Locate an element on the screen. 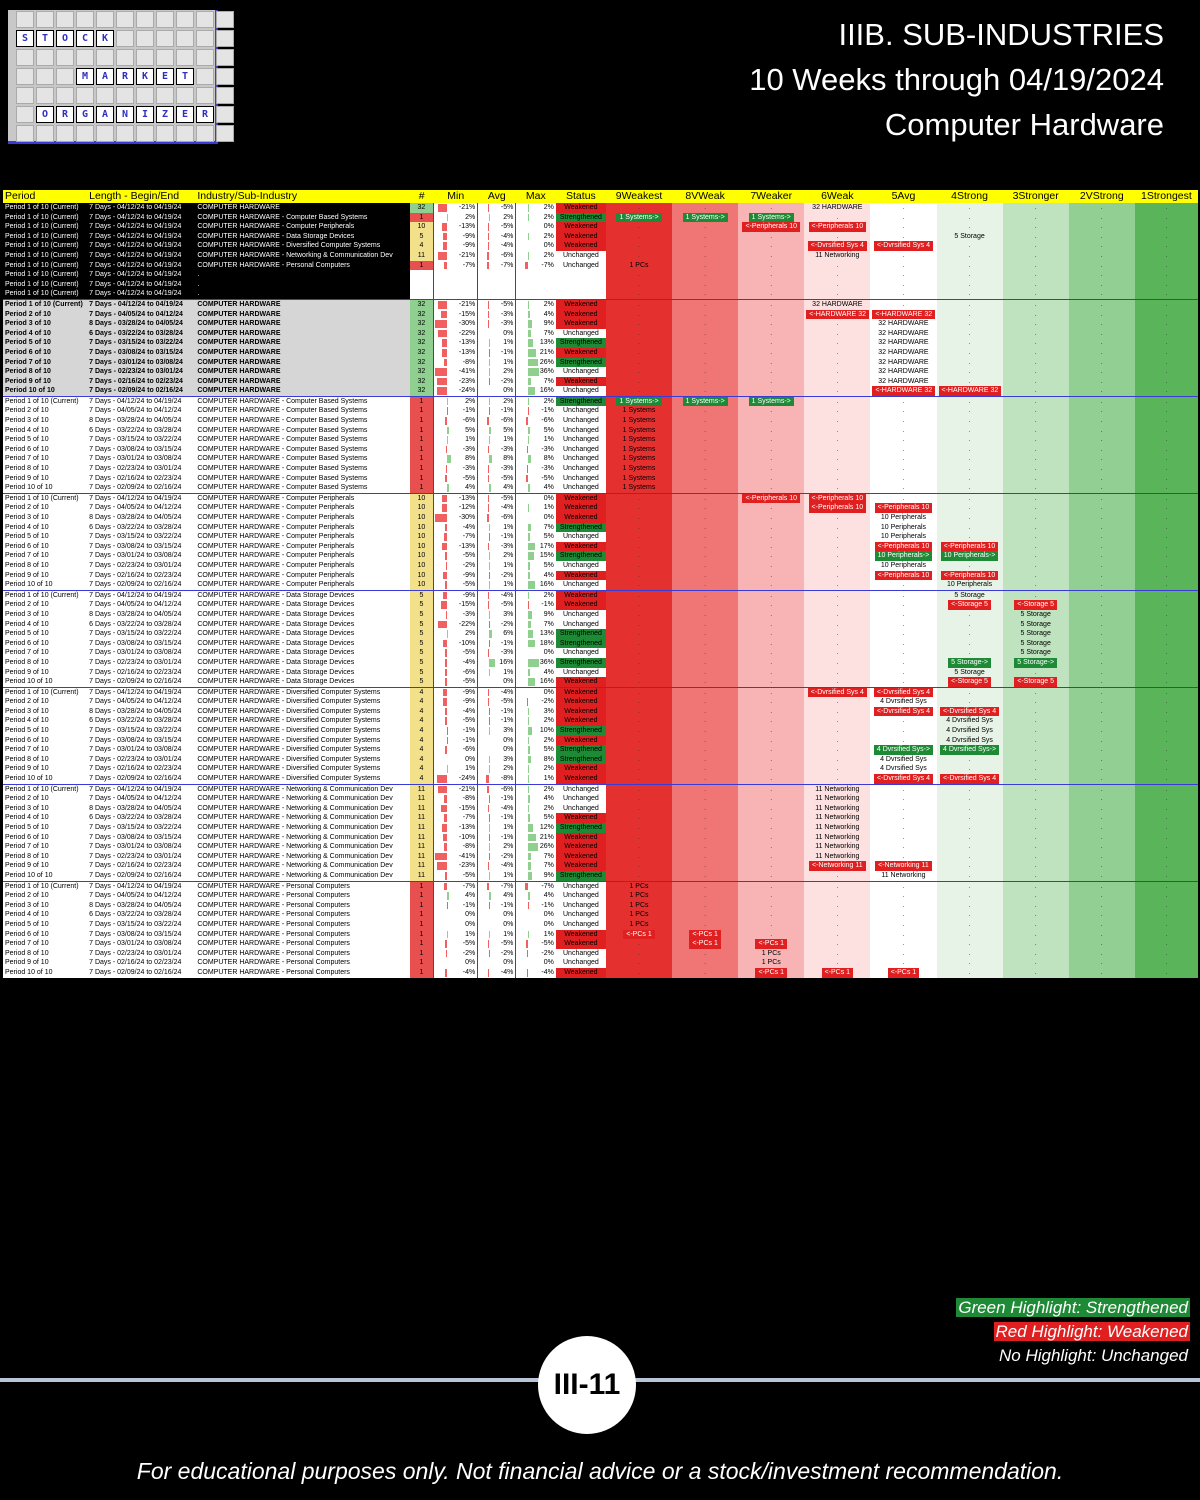 The height and width of the screenshot is (1500, 1200). level-5-cell: 10 Peripherals is located at coordinates (903, 537).